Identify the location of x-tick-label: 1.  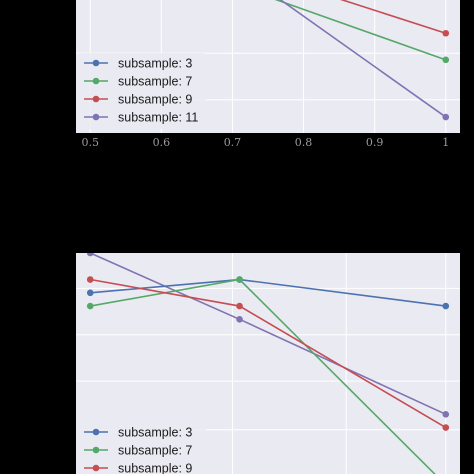
(445, 142).